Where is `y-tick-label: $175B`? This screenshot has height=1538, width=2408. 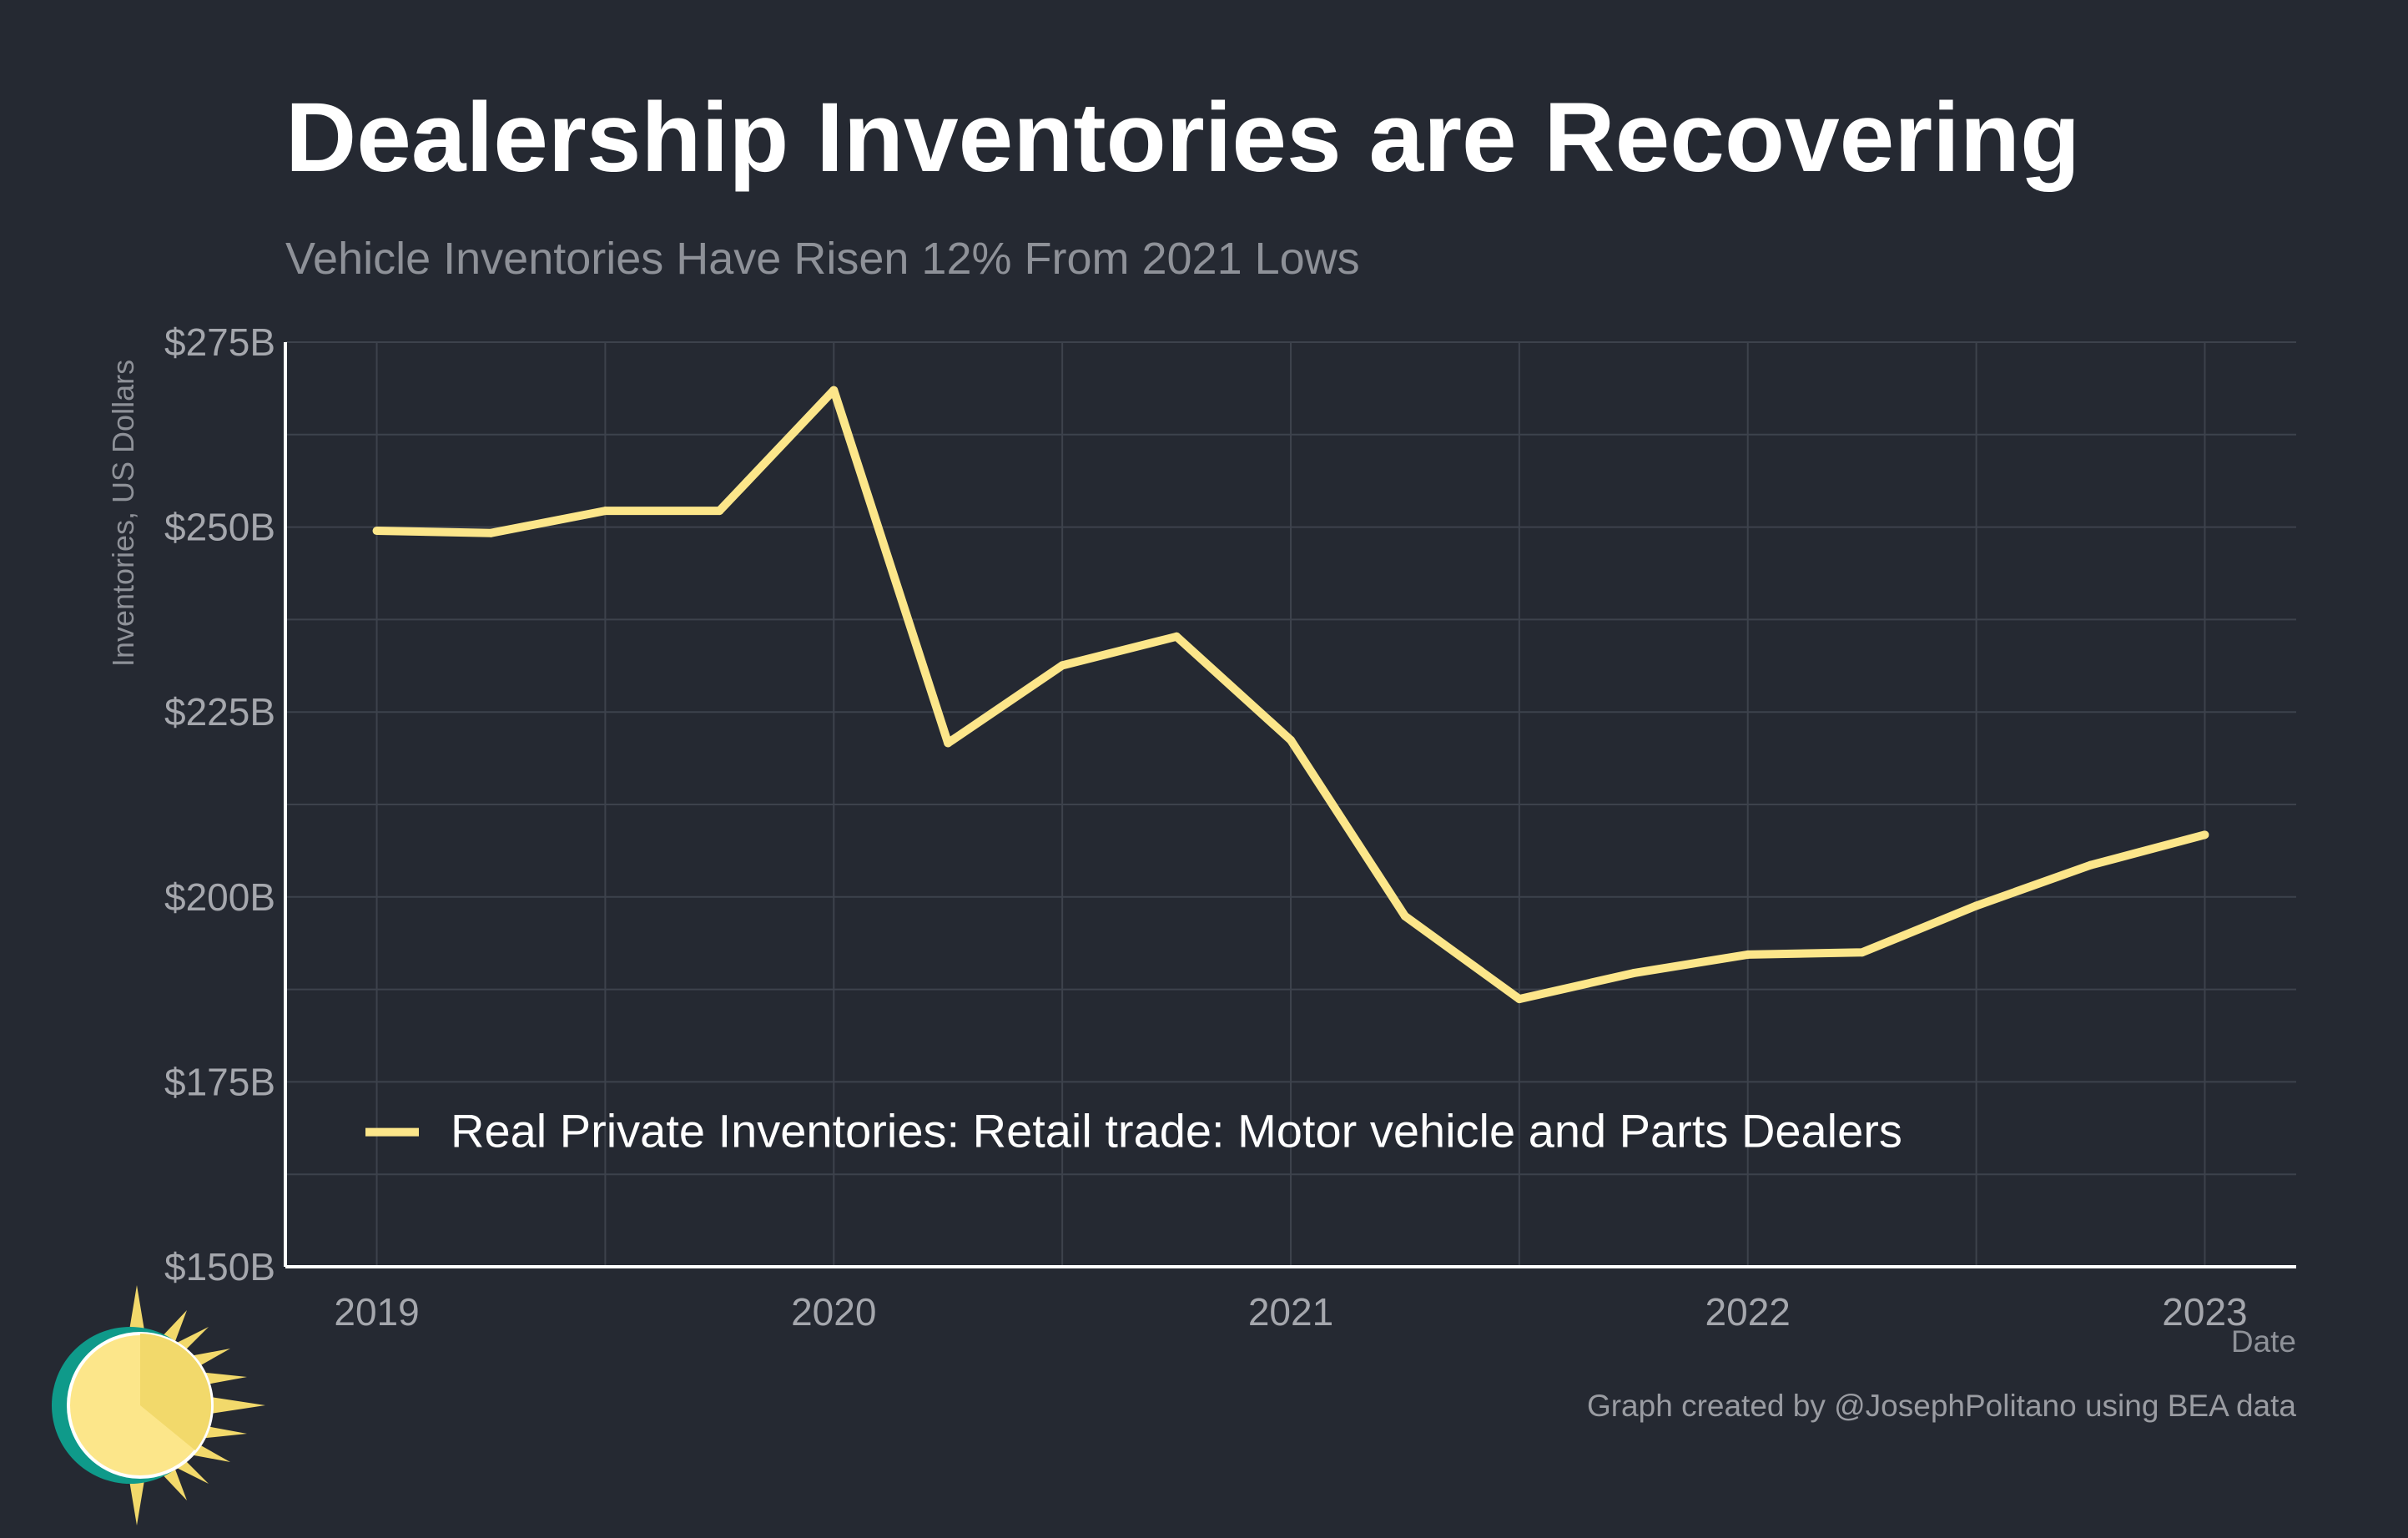
y-tick-label: $175B is located at coordinates (219, 1081).